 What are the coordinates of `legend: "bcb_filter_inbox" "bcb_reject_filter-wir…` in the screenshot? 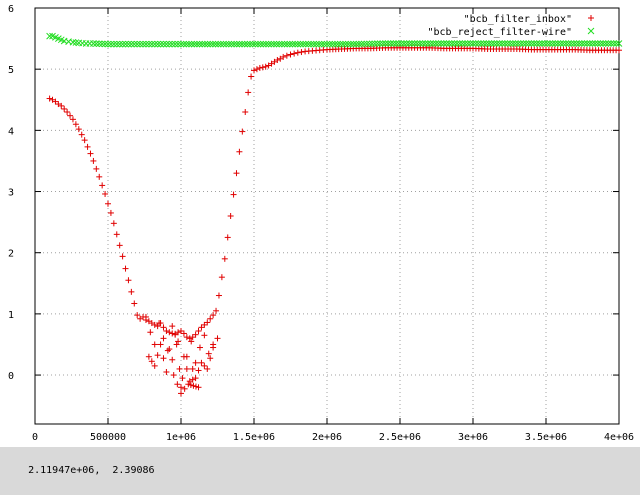 It's located at (511, 26).